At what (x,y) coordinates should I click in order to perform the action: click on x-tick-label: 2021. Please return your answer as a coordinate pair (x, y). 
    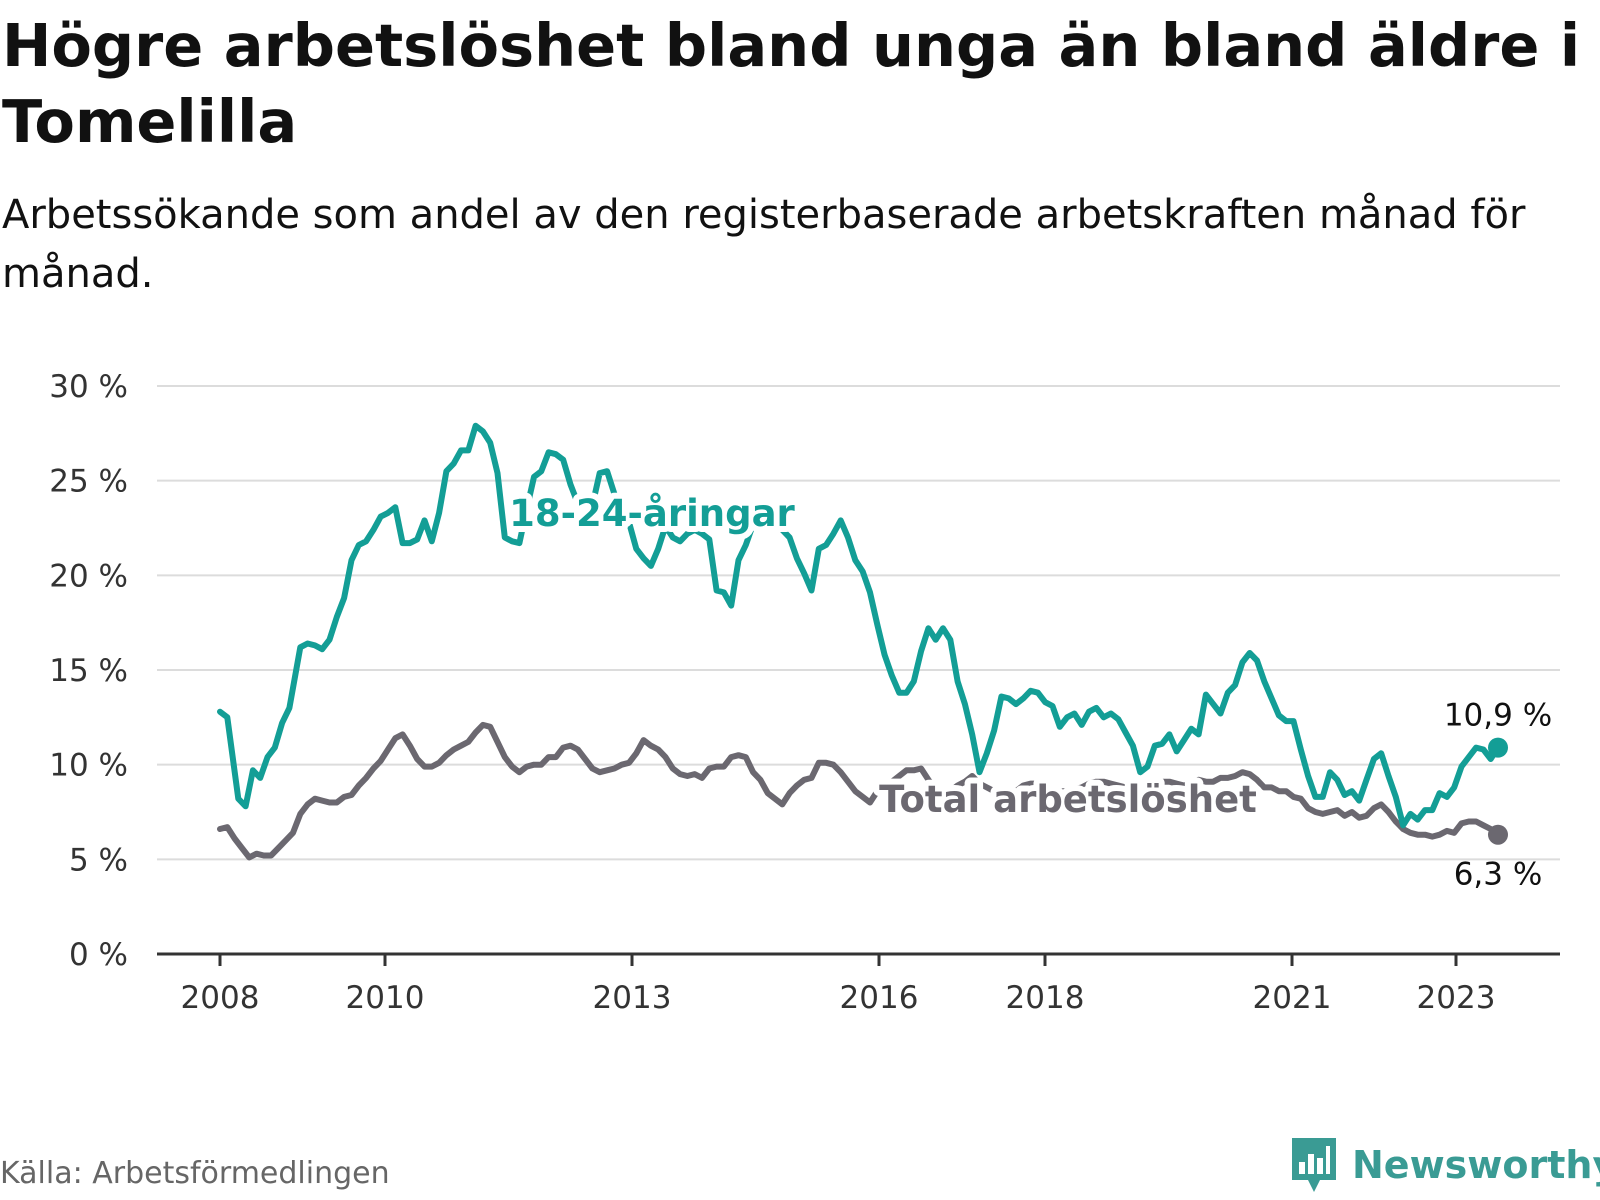
    Looking at the image, I should click on (1292, 998).